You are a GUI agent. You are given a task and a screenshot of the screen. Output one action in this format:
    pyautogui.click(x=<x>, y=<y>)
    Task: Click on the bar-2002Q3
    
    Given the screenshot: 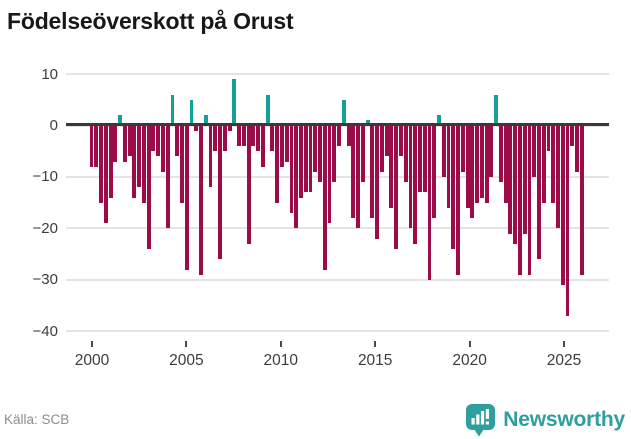 What is the action you would take?
    pyautogui.click(x=139, y=156)
    